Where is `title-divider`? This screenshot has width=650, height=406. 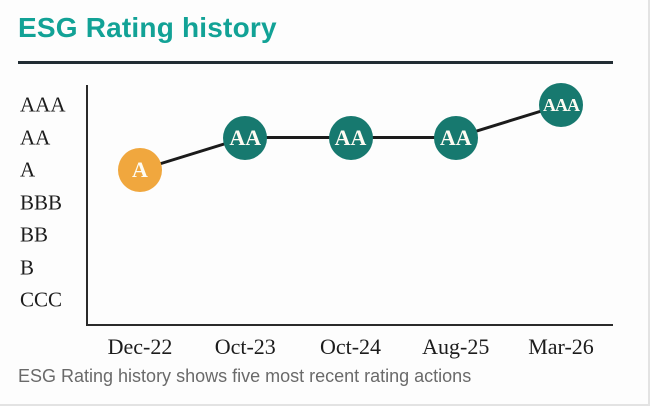
title-divider is located at coordinates (315, 62).